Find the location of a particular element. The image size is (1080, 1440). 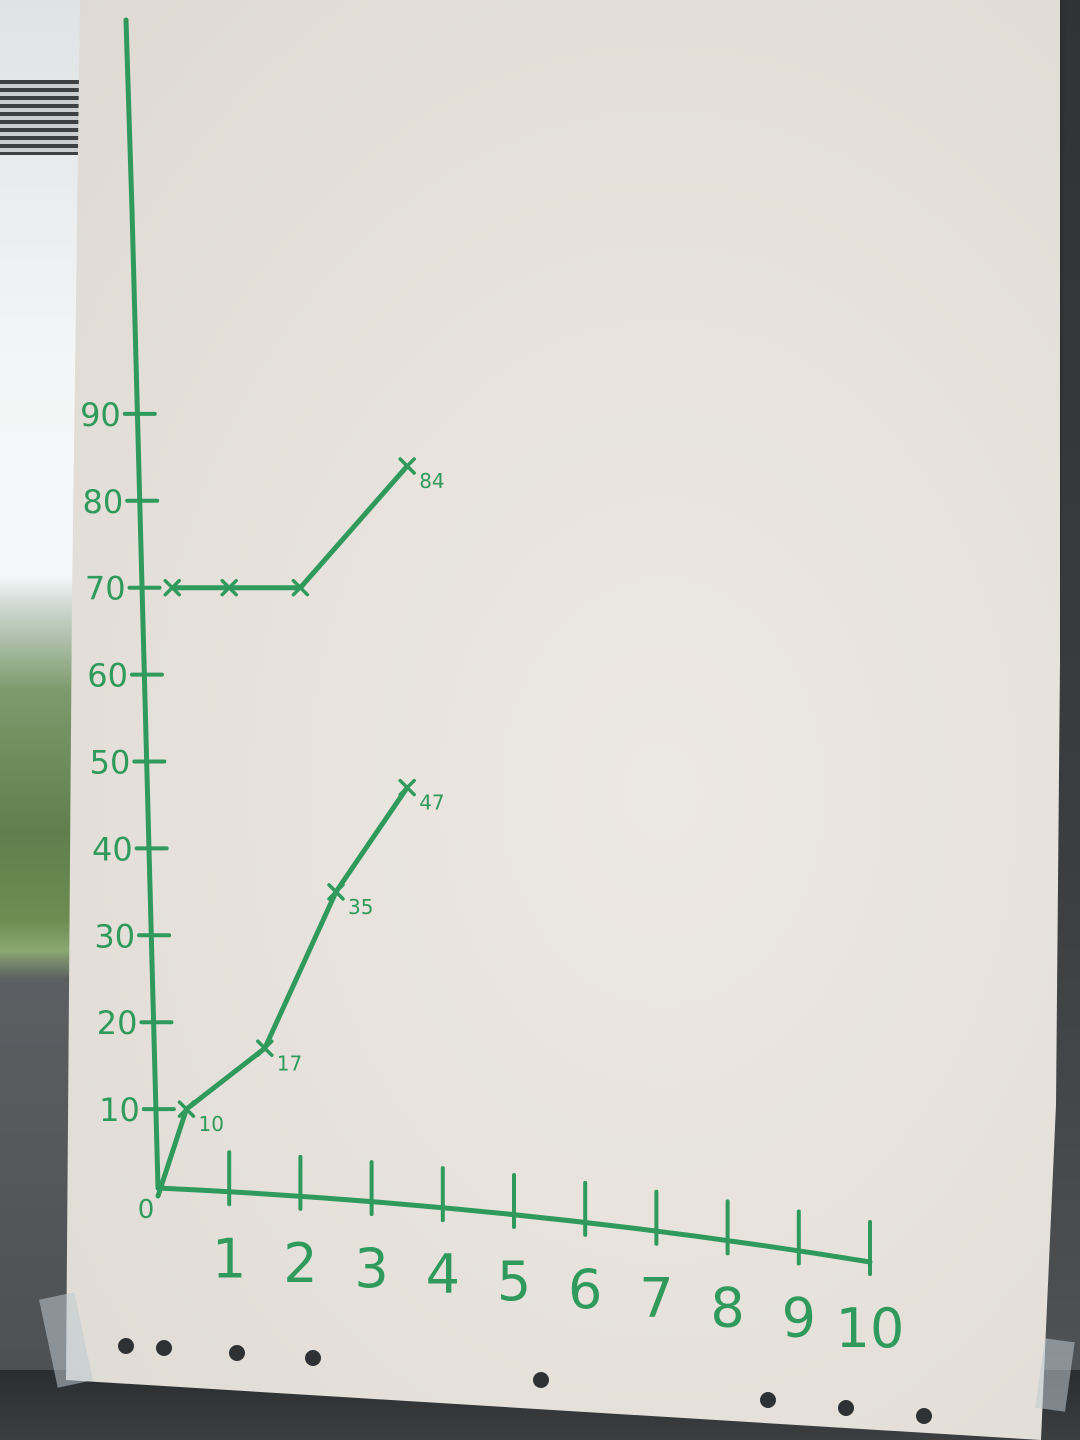

x-tick-label: 5 is located at coordinates (514, 1281).